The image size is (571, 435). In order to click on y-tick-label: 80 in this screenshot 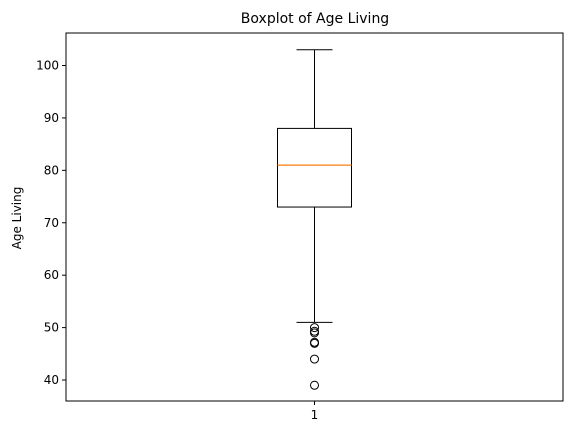, I will do `click(51, 170)`.